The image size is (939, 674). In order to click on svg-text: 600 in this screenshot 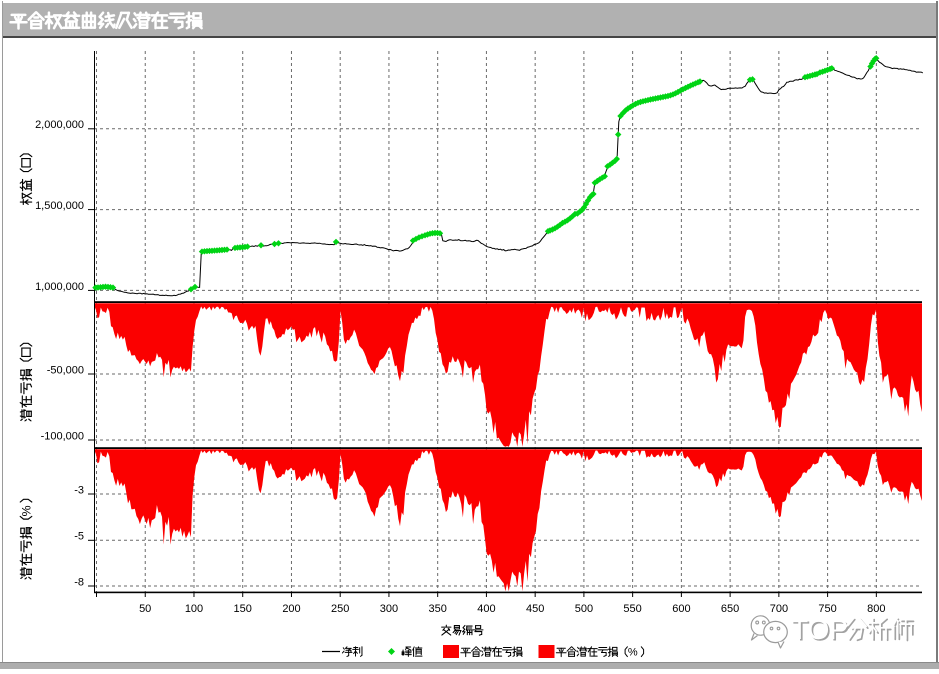, I will do `click(681, 609)`.